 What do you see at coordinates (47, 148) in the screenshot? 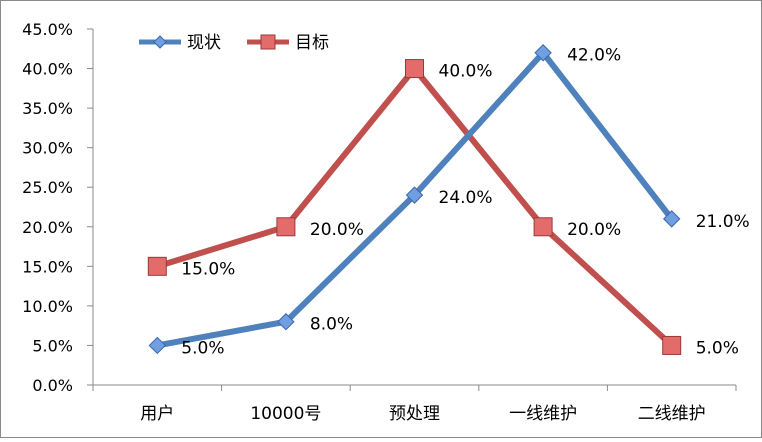
I see `y-tick-label: 30.0%` at bounding box center [47, 148].